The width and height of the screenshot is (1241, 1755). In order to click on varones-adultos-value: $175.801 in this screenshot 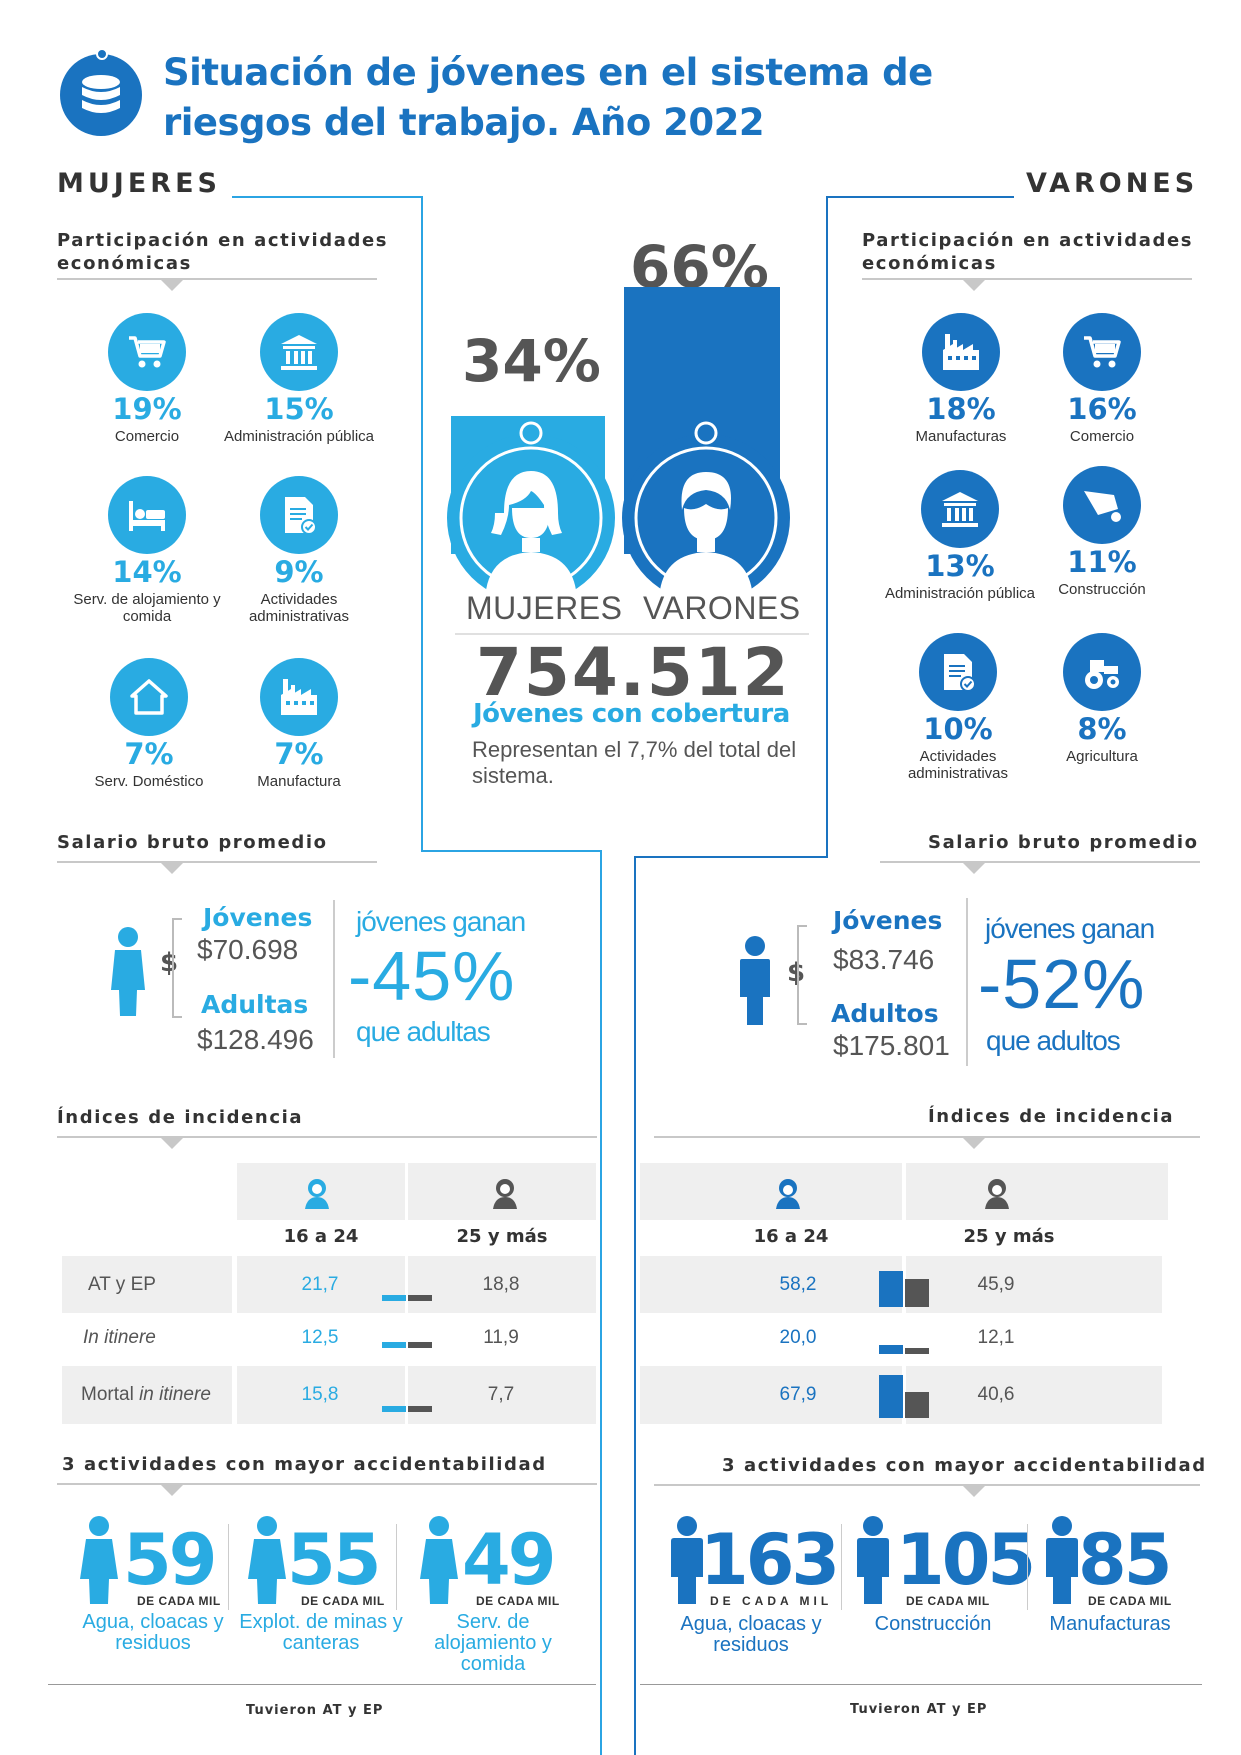, I will do `click(891, 1045)`.